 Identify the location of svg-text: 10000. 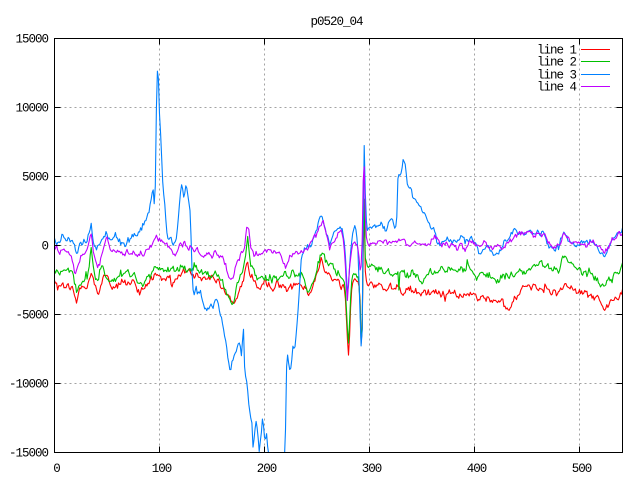
(31, 109).